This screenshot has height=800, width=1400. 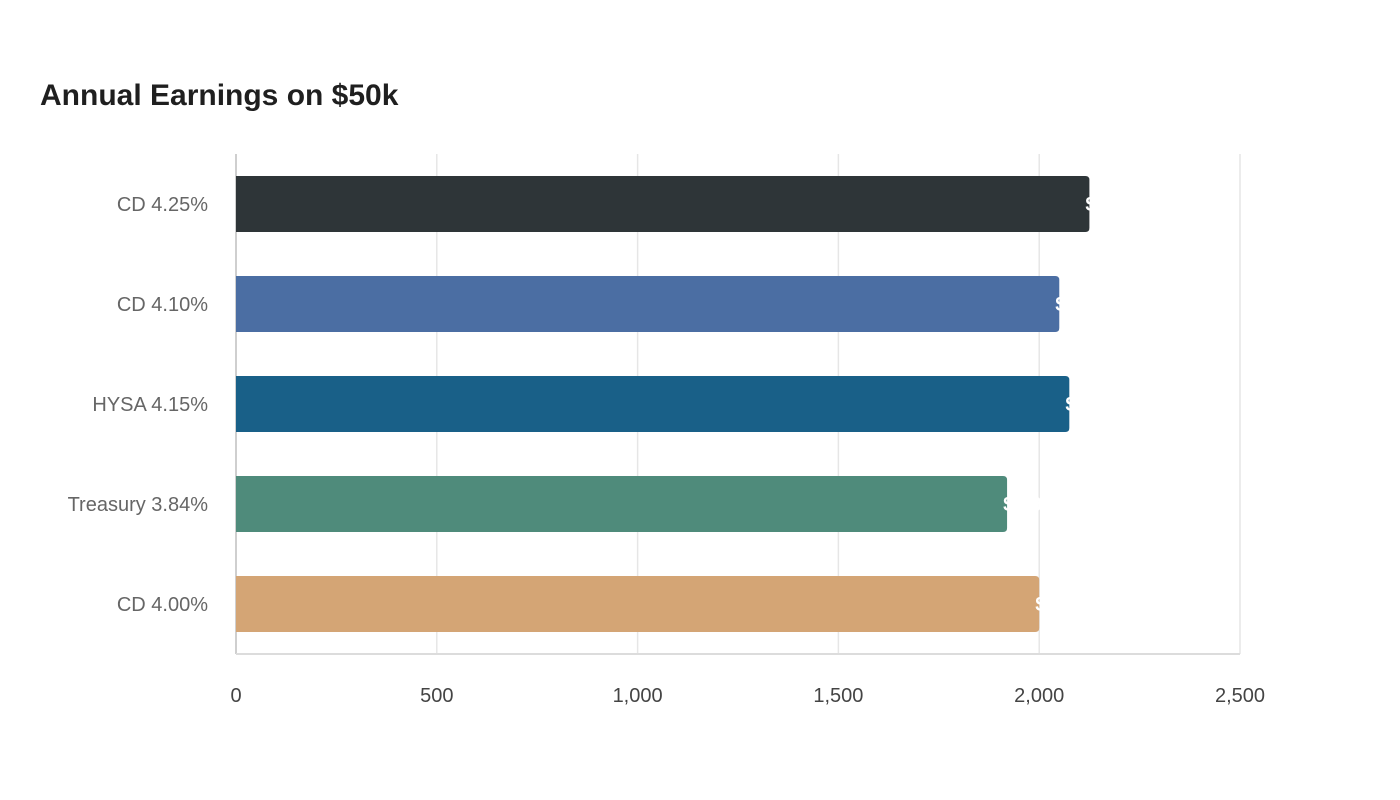 What do you see at coordinates (162, 605) in the screenshot?
I see `category-label-4: CD 4.00%` at bounding box center [162, 605].